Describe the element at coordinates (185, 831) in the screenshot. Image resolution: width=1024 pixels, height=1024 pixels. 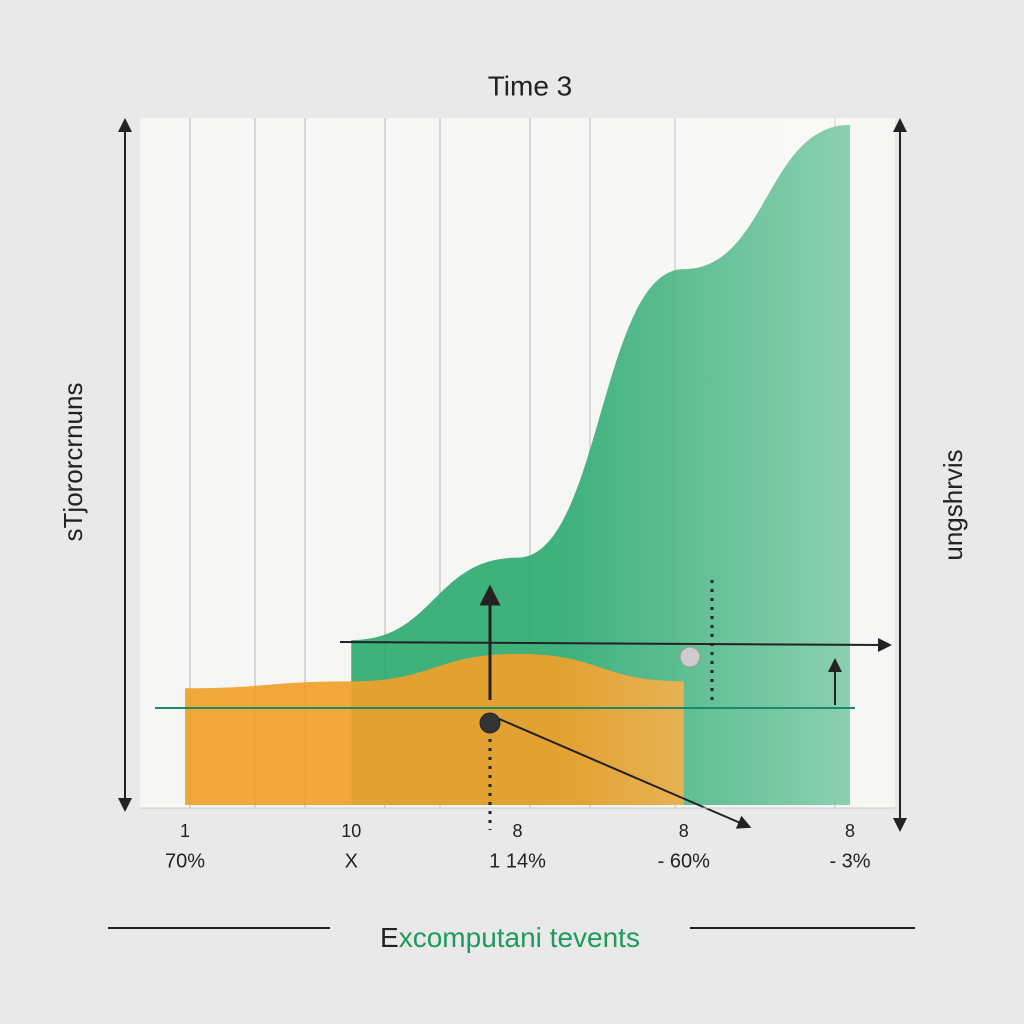
I see `x-top-label: 1` at that location.